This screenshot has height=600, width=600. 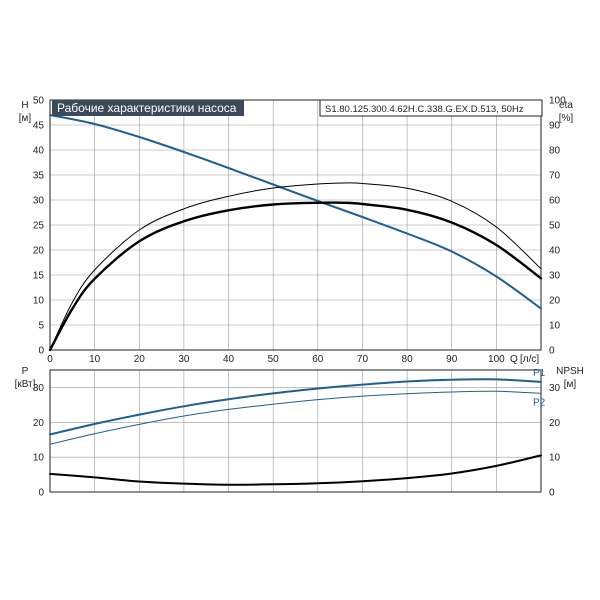 What do you see at coordinates (25, 118) in the screenshot?
I see `y-axis-left-unit: [м]` at bounding box center [25, 118].